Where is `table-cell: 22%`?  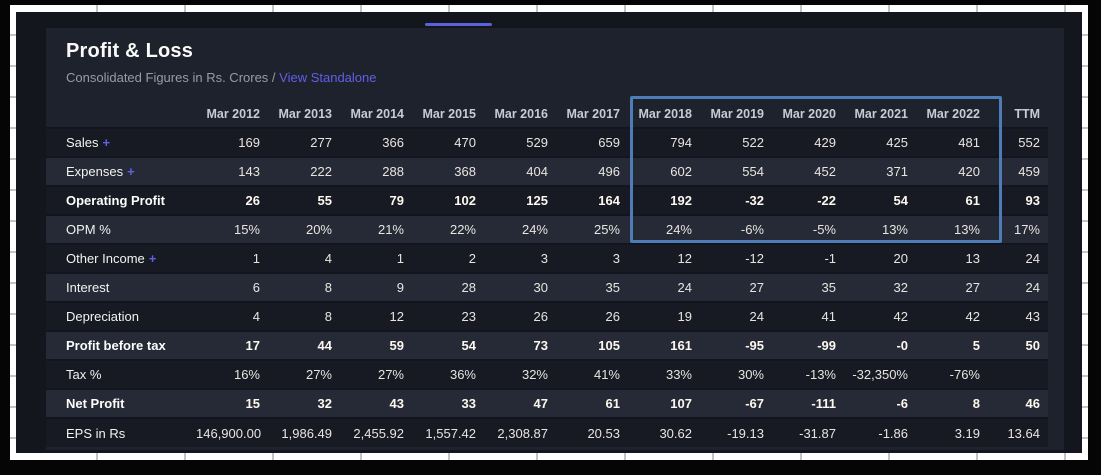 table-cell: 22% is located at coordinates (448, 229).